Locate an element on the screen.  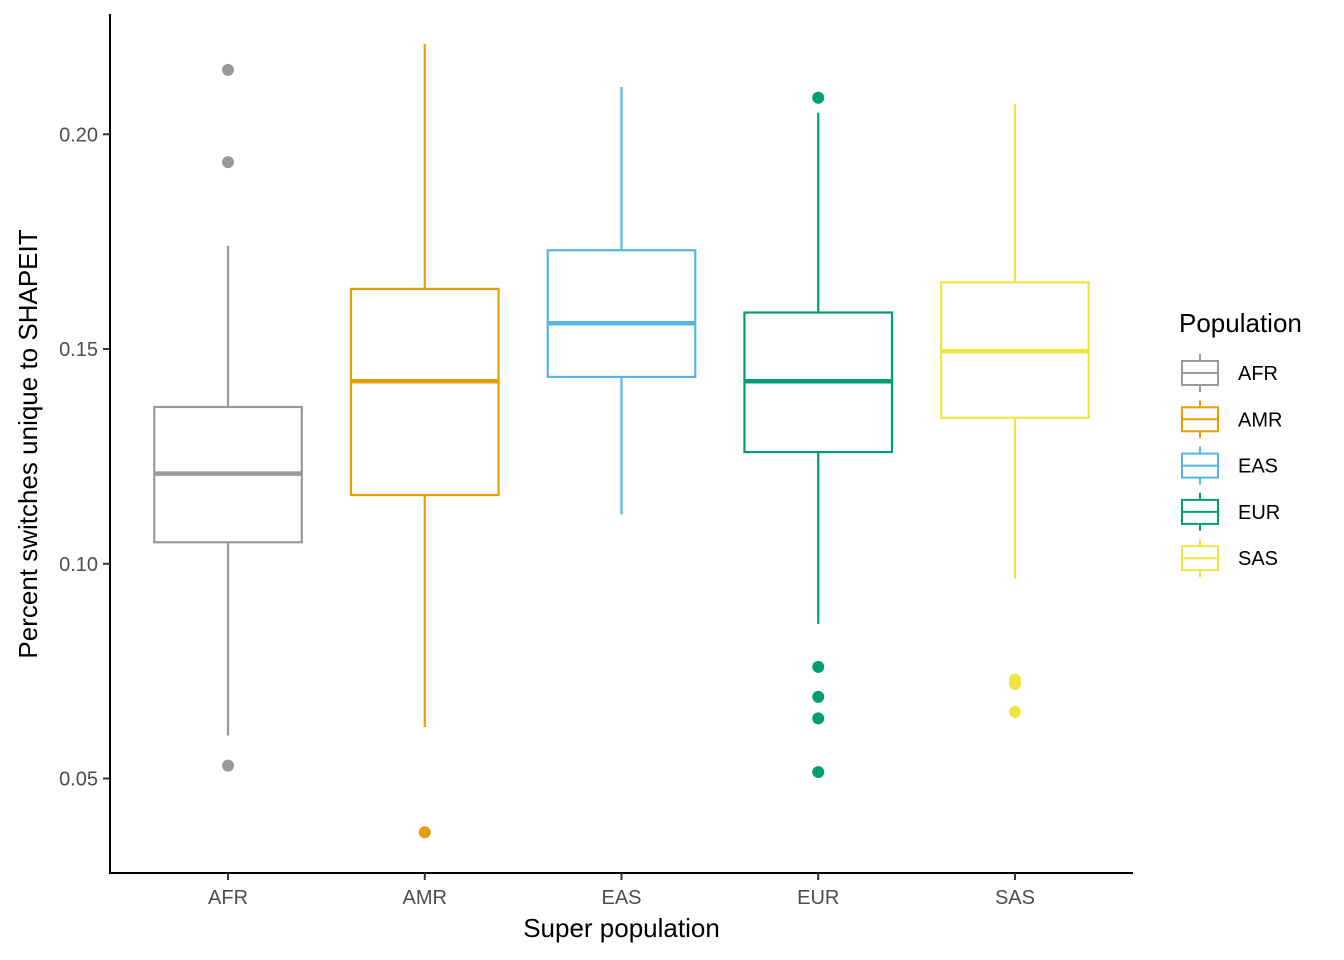
legend-item-eas: EAS is located at coordinates (1229, 465).